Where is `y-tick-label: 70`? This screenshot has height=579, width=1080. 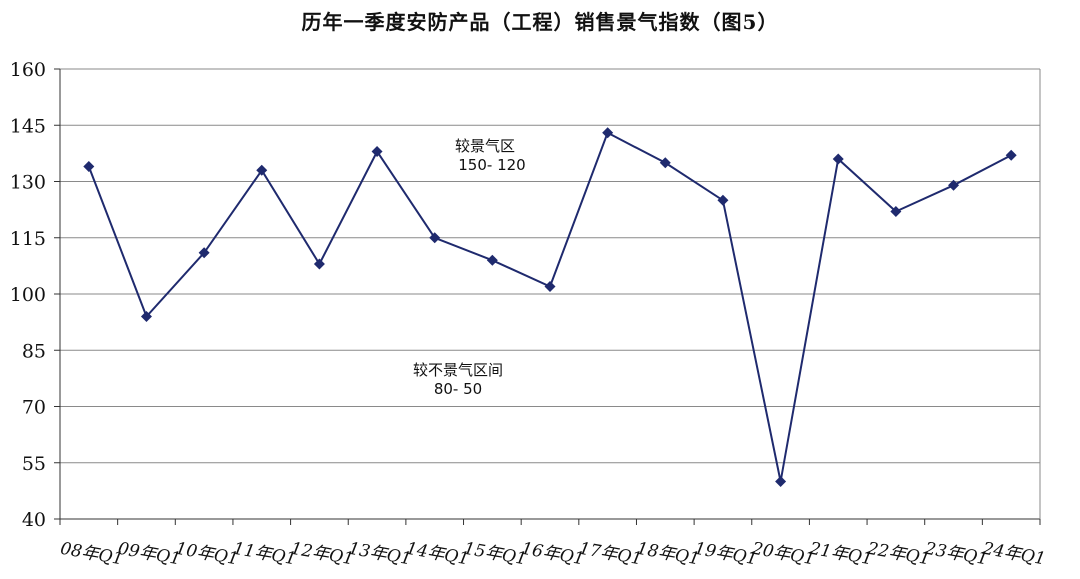 y-tick-label: 70 is located at coordinates (34, 408).